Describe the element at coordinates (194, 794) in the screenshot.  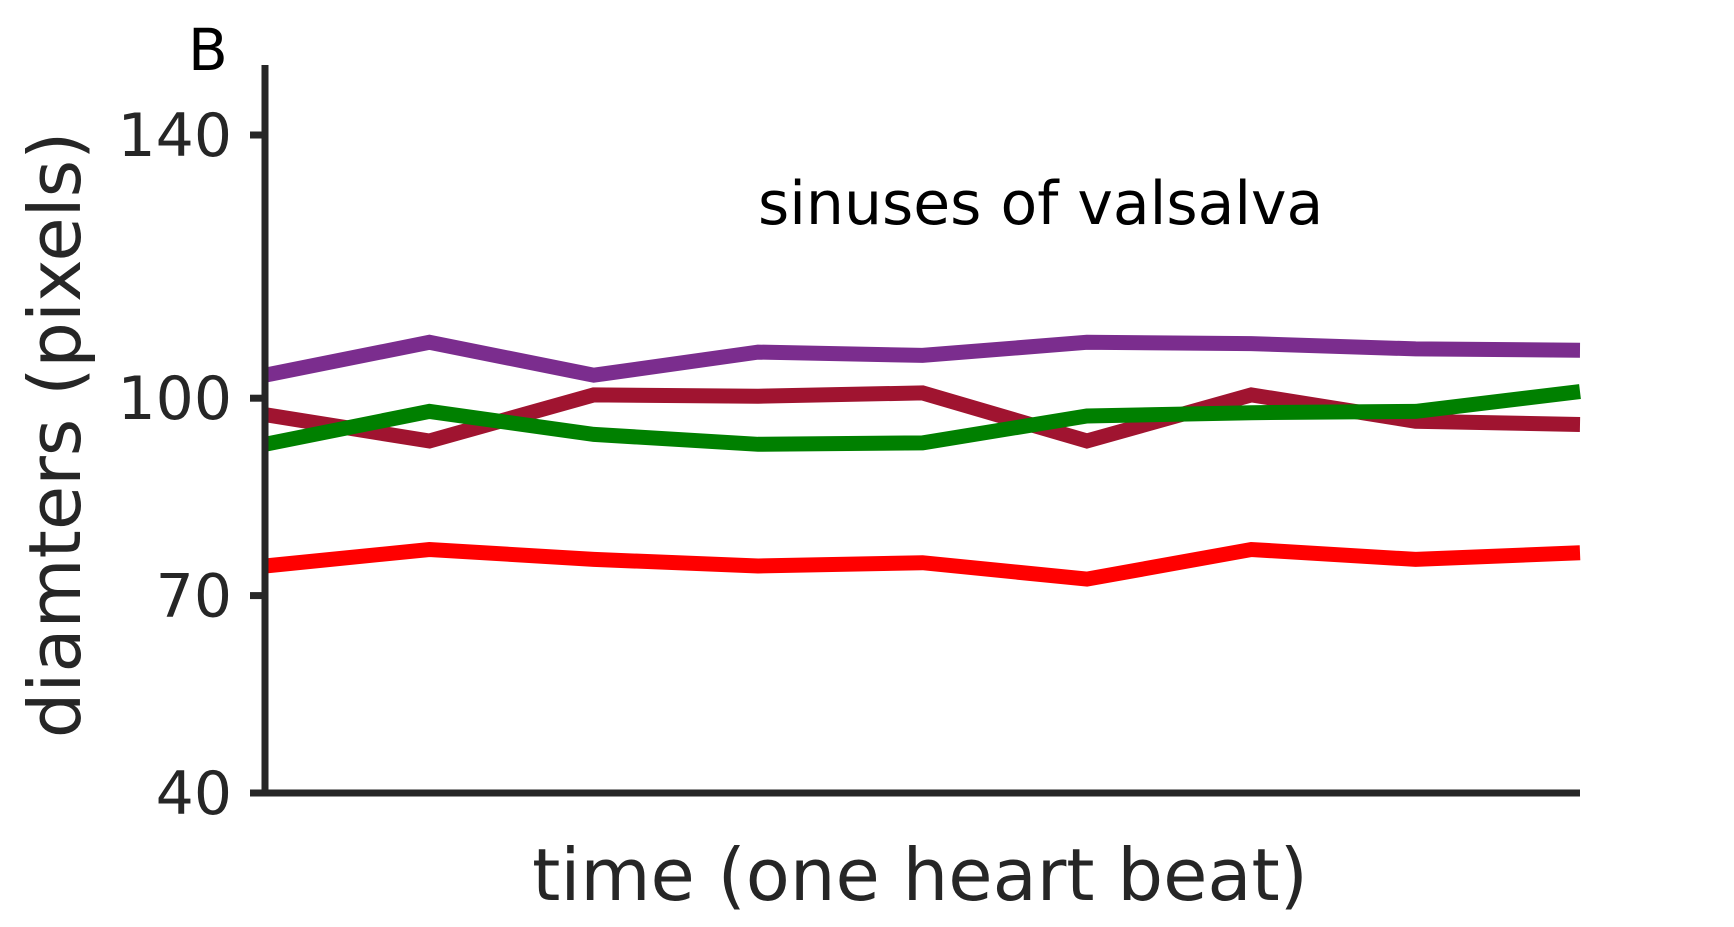
I see `y-tick-label: 40` at that location.